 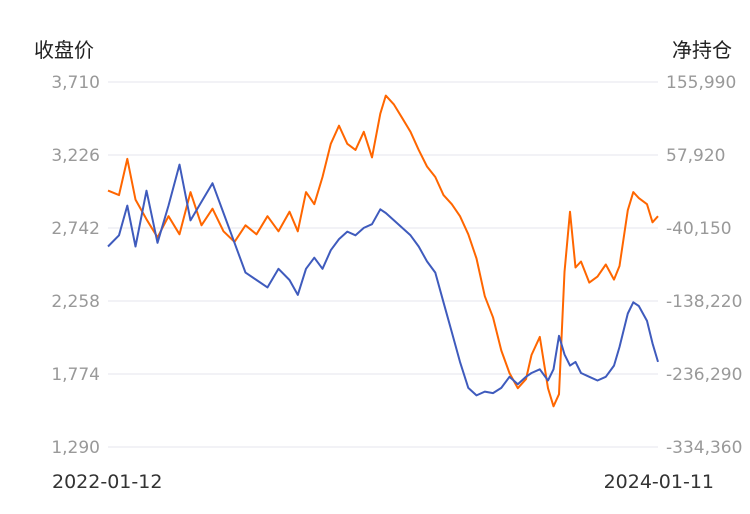 What do you see at coordinates (75, 448) in the screenshot?
I see `left-tick-label: 1,290` at bounding box center [75, 448].